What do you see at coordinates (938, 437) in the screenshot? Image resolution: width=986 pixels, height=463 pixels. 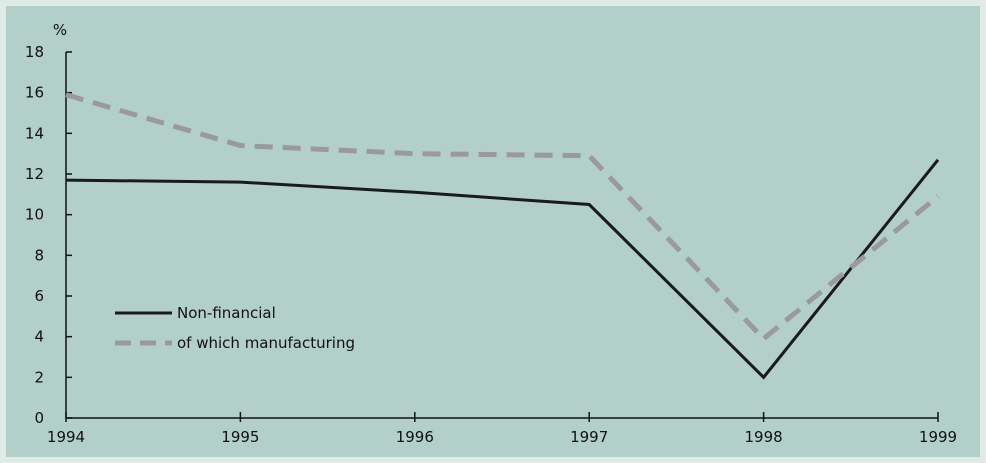 I see `x-tick-label: 1999` at bounding box center [938, 437].